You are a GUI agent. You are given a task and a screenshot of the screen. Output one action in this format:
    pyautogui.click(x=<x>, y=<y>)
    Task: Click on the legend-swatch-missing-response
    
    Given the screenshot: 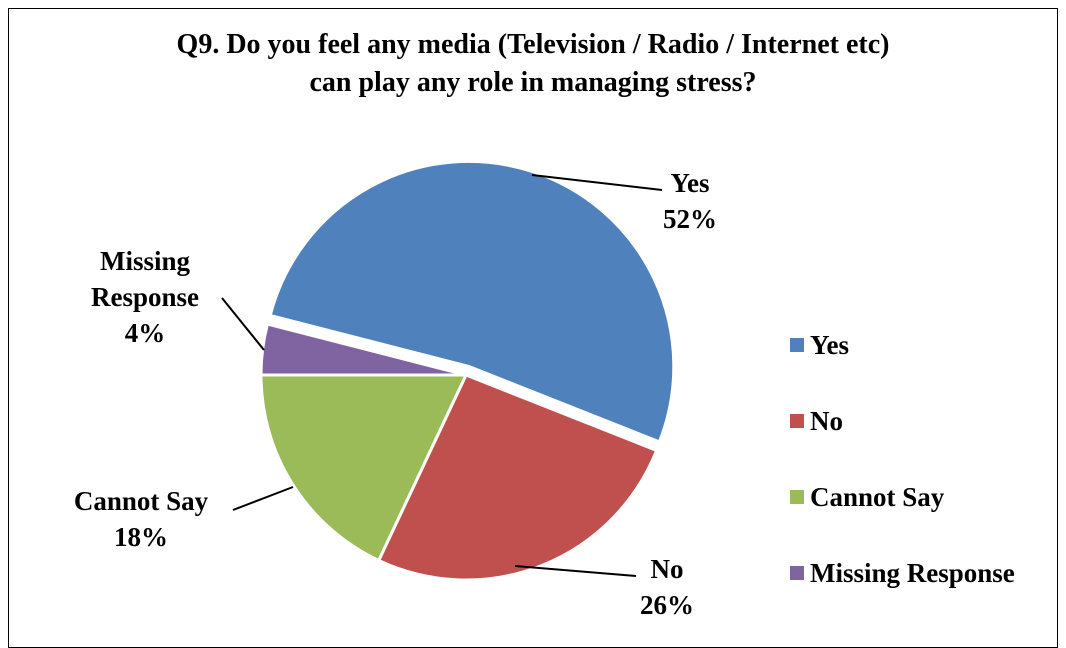 What is the action you would take?
    pyautogui.click(x=797, y=573)
    